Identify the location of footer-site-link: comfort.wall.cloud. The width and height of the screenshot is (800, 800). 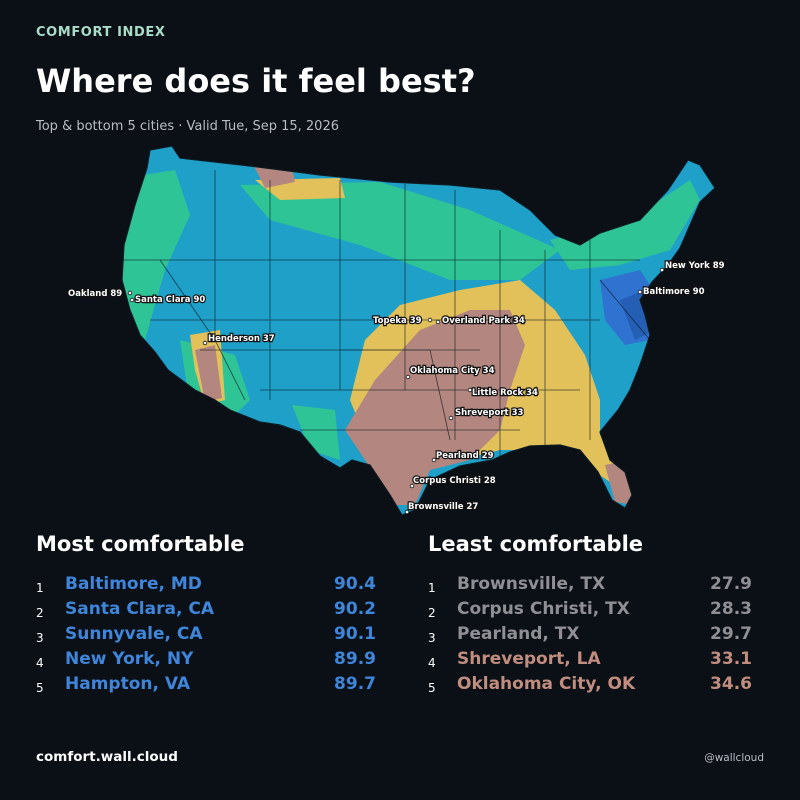
(107, 757).